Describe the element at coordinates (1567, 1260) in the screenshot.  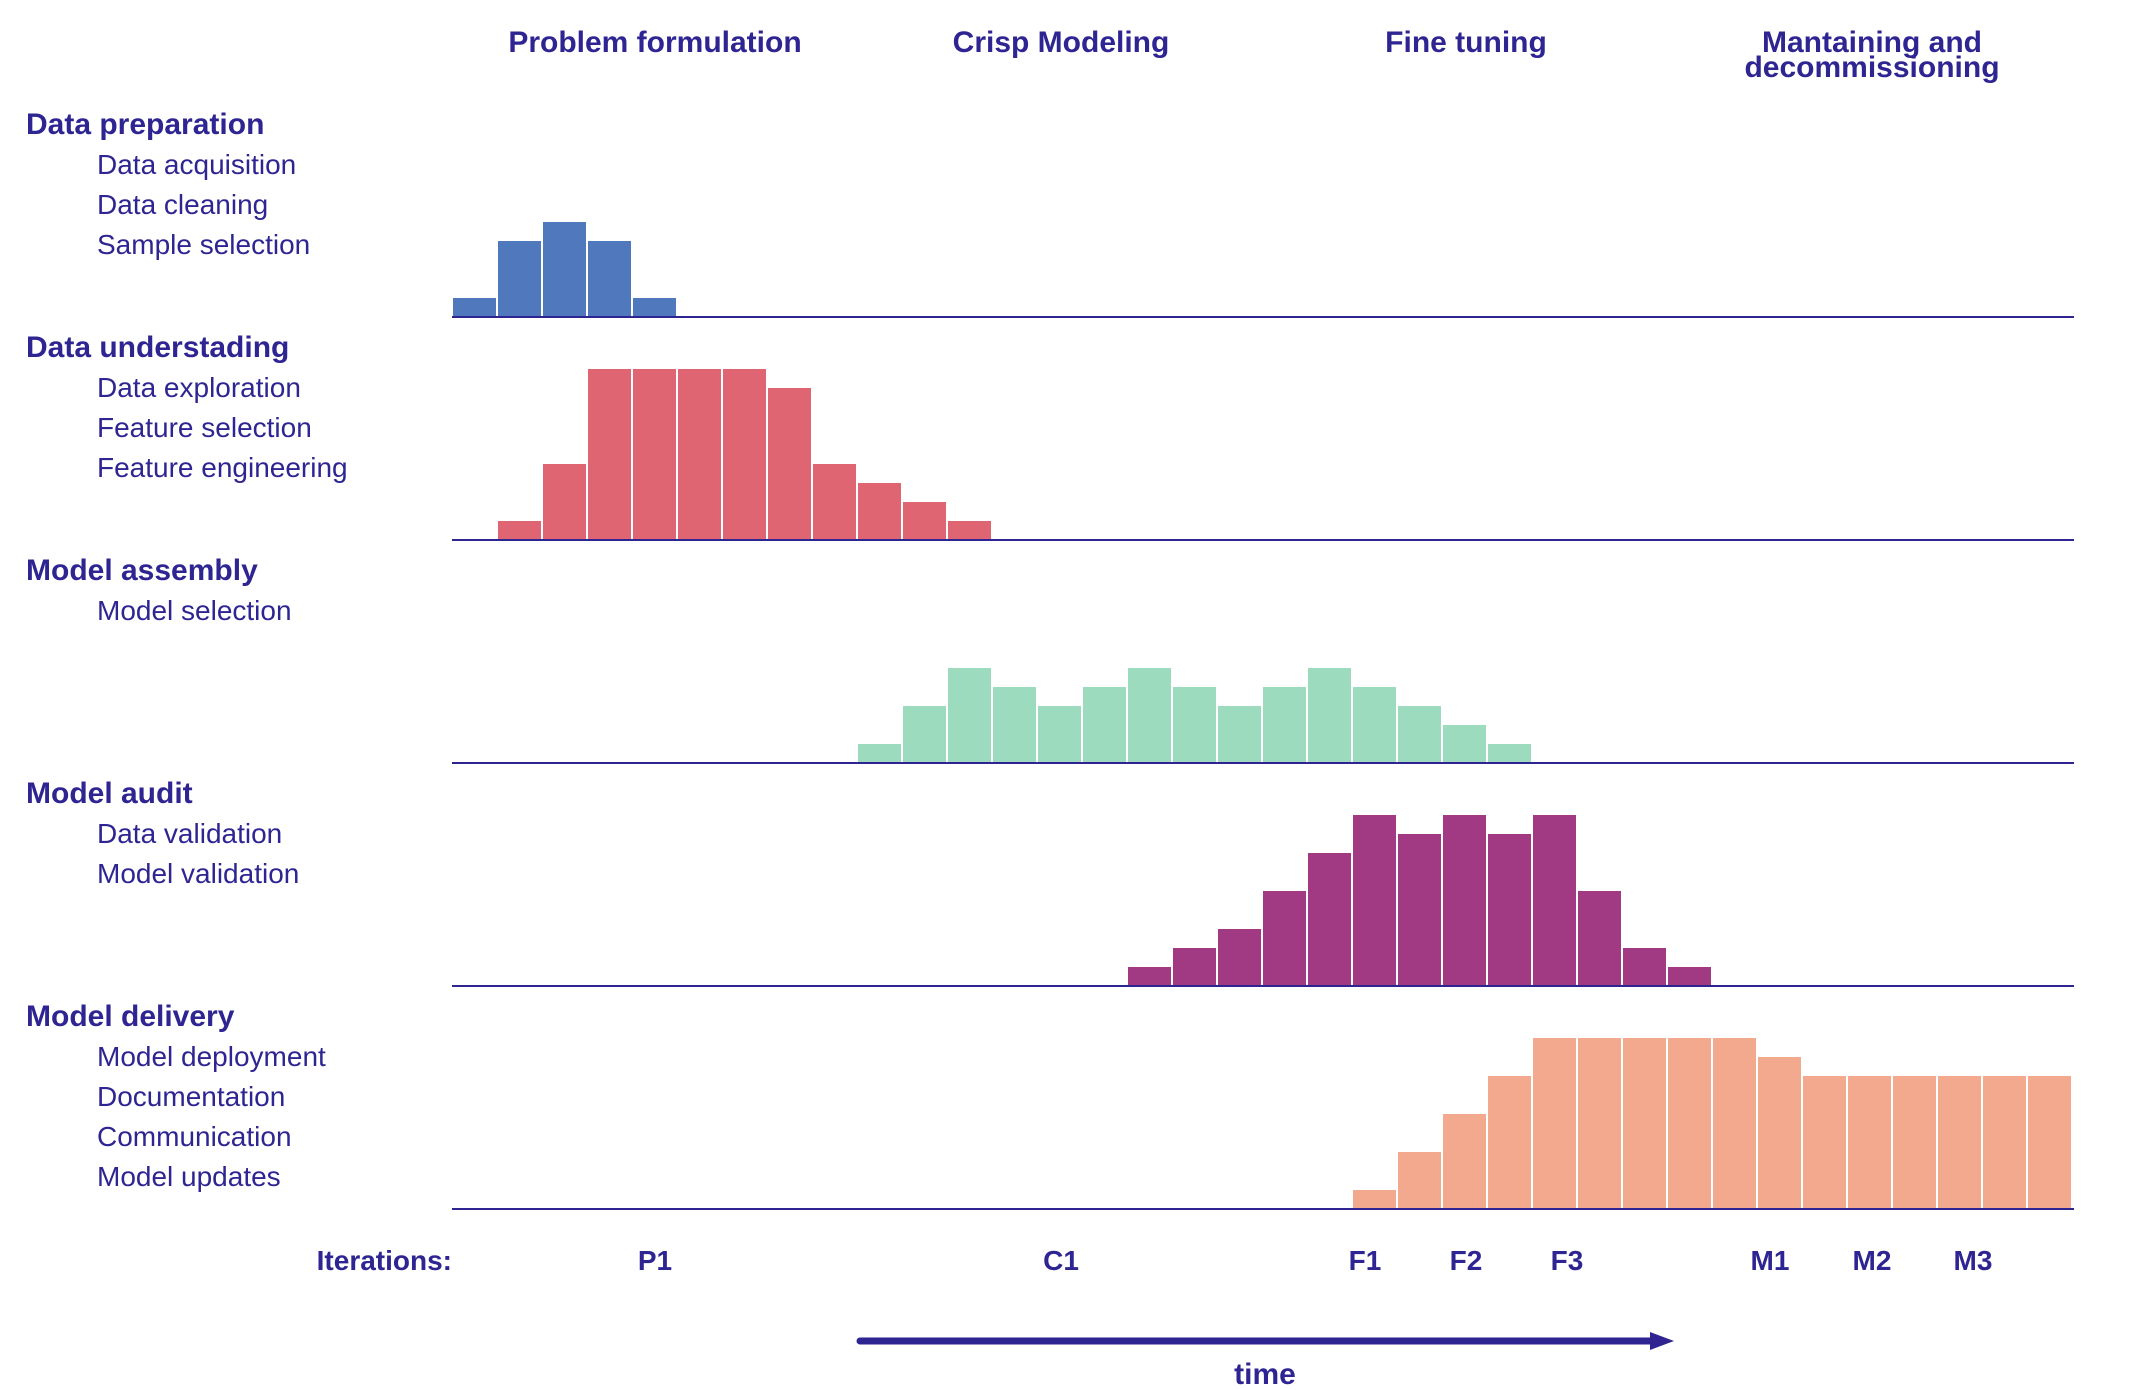
I see `iteration-f3: F3` at that location.